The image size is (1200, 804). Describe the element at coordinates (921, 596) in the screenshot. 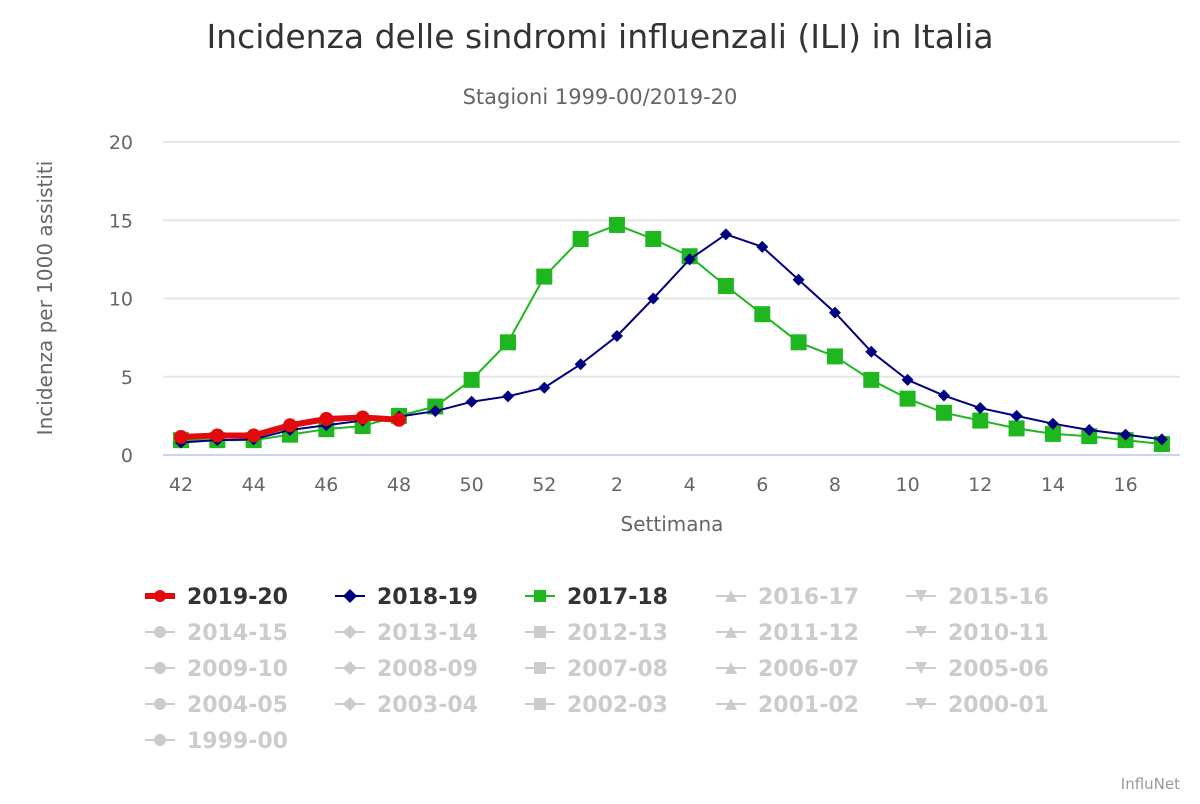

I see `legend-triangle-down-icon` at that location.